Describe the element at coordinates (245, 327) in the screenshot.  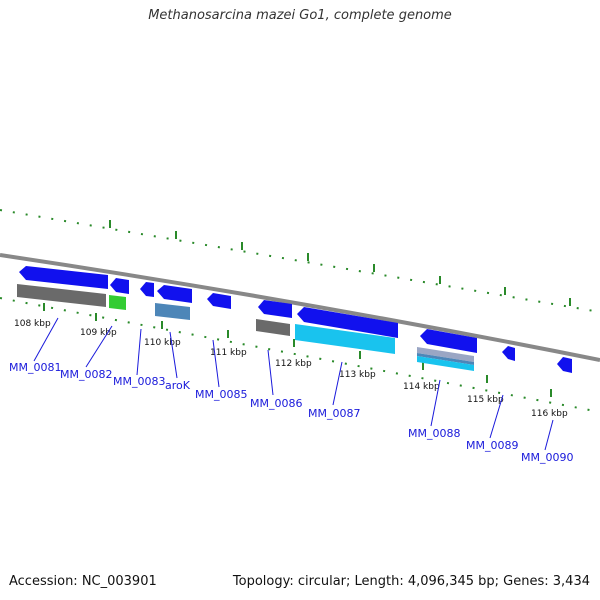
I see `cds-blocks` at that location.